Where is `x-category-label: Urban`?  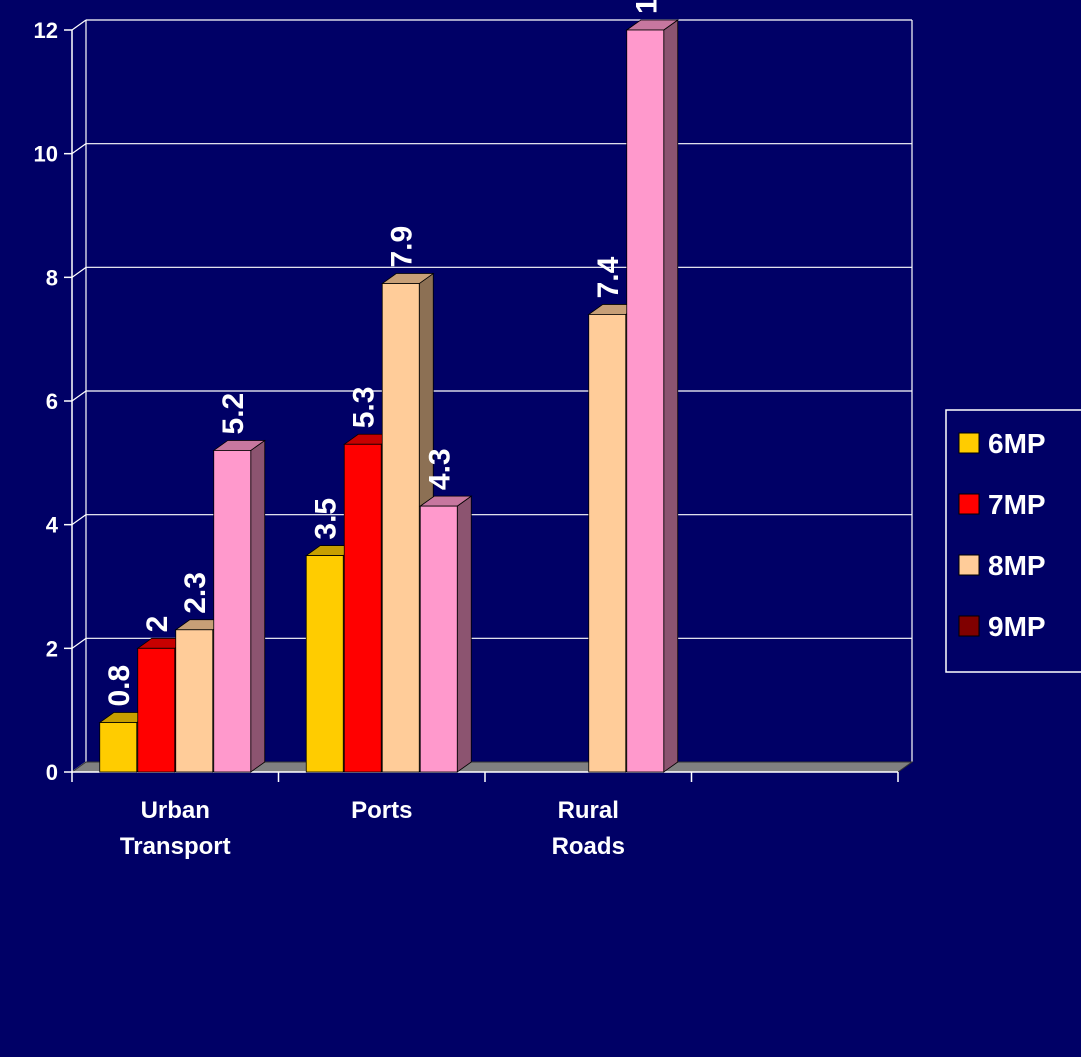
x-category-label: Urban is located at coordinates (175, 810).